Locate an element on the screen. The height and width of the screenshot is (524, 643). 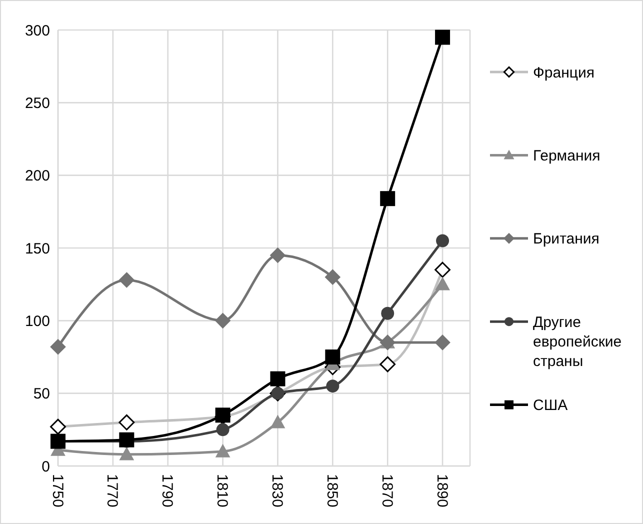
legend-label: Германия is located at coordinates (566, 155).